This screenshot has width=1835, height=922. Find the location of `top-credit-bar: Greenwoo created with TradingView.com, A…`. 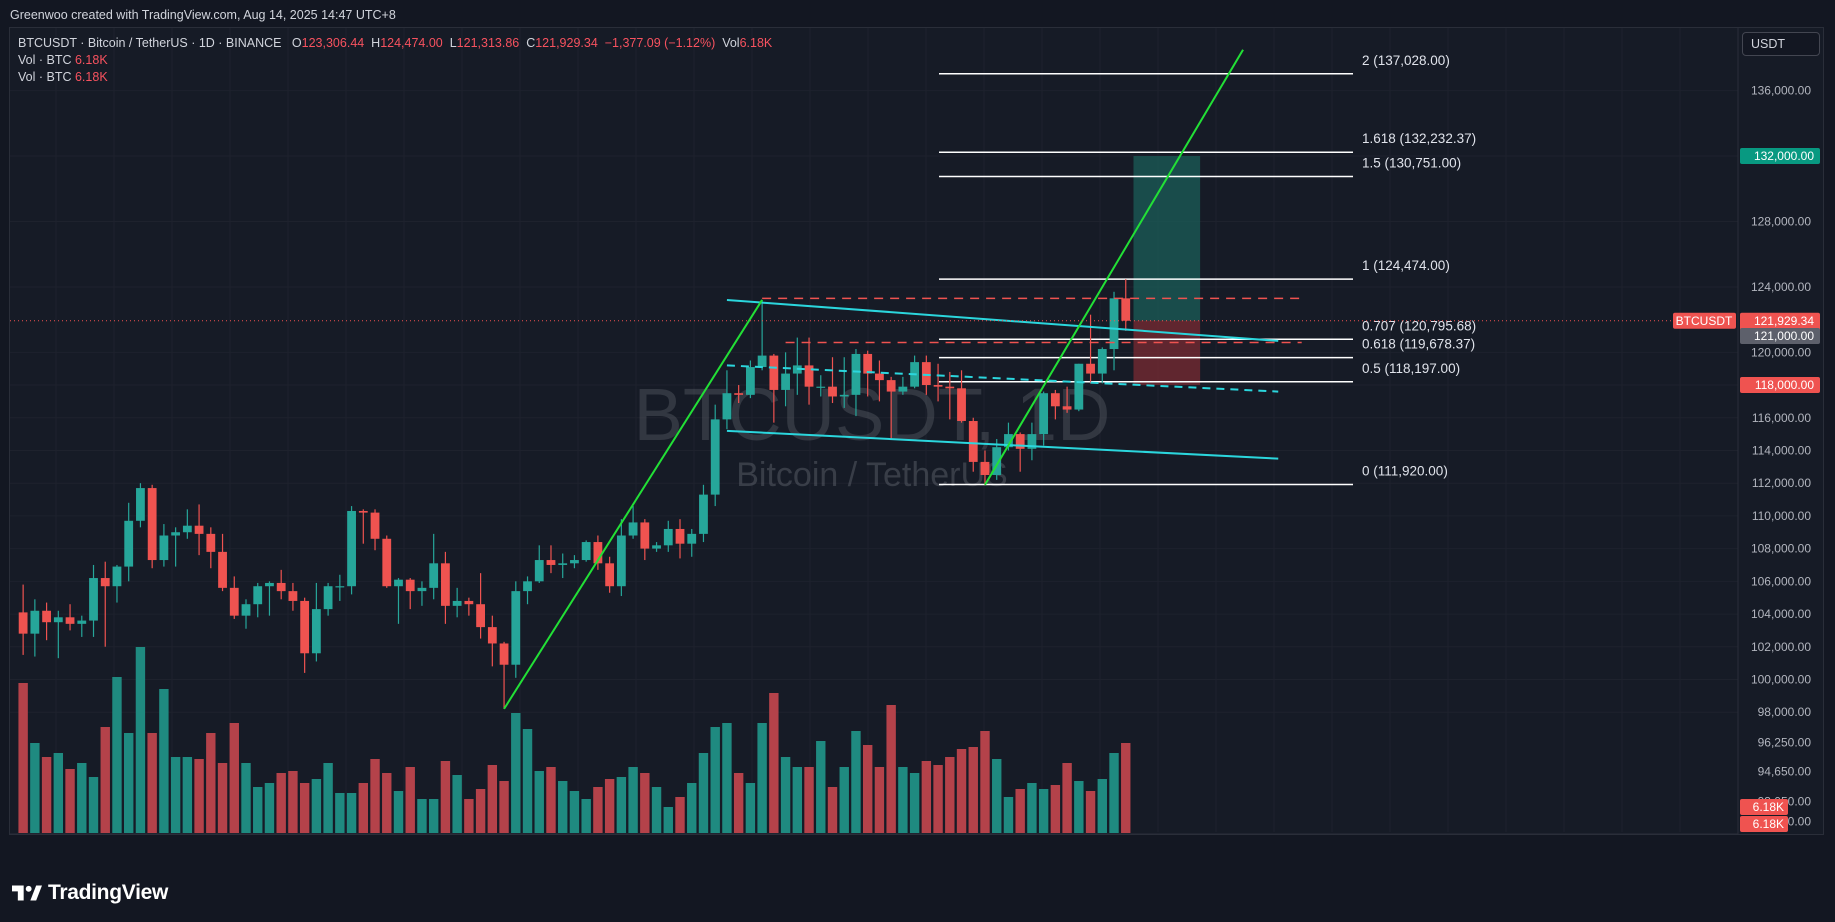

top-credit-bar: Greenwoo created with TradingView.com, A… is located at coordinates (917, 13).